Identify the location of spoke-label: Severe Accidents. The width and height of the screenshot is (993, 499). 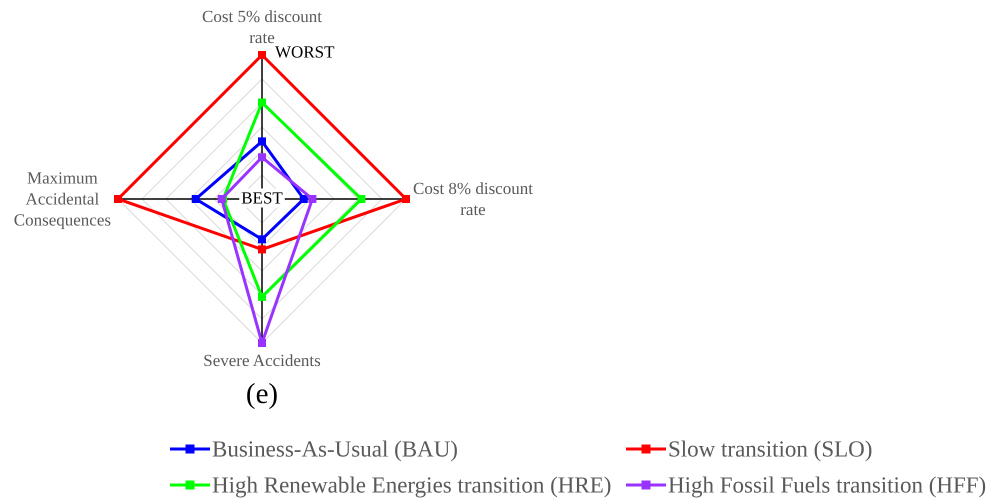
(262, 360).